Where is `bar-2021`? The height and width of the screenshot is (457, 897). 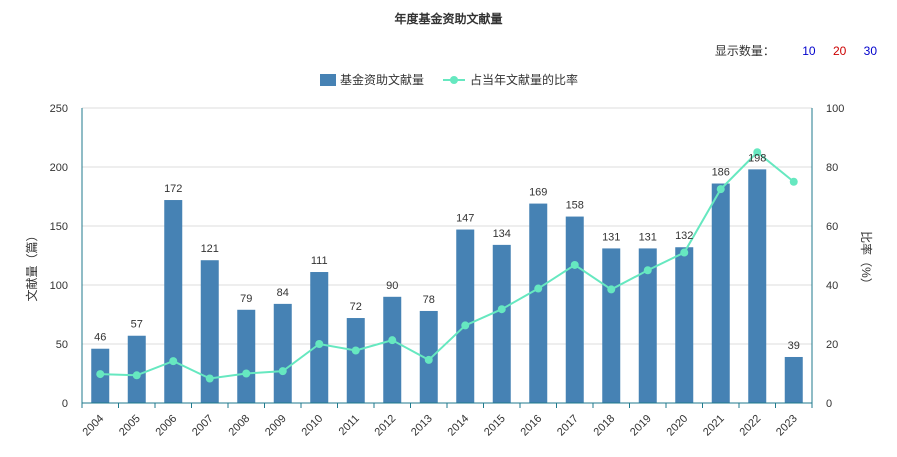 bar-2021 is located at coordinates (720, 293).